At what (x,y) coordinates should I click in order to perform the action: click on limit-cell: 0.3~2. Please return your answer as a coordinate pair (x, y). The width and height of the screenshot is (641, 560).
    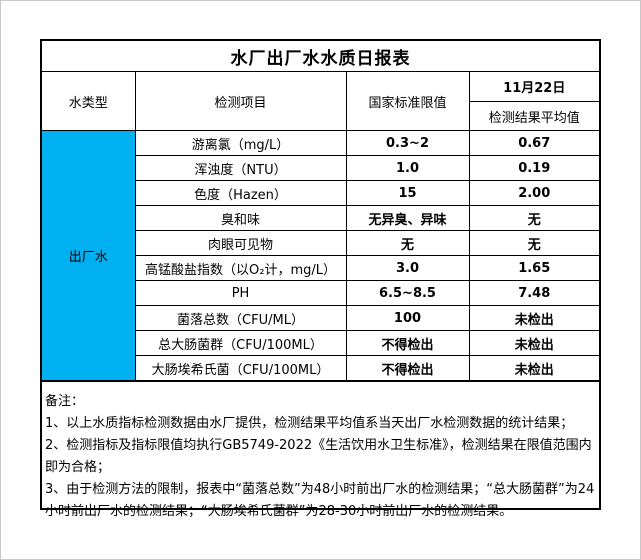
    Looking at the image, I should click on (407, 143).